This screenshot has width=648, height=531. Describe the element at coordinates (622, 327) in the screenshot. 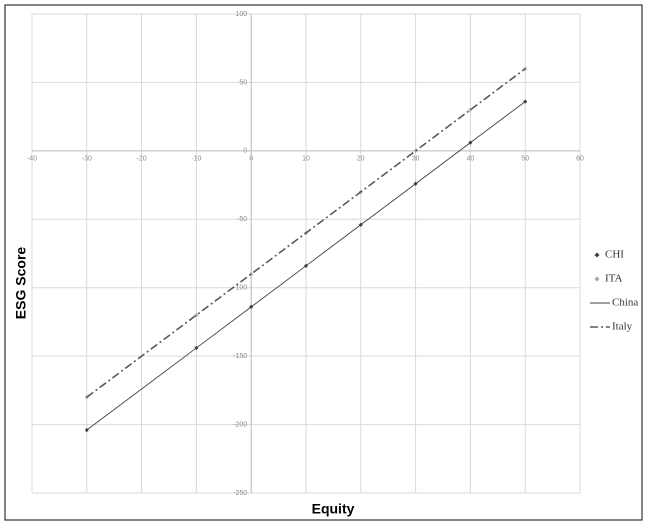

I see `legend-label: Italy` at that location.